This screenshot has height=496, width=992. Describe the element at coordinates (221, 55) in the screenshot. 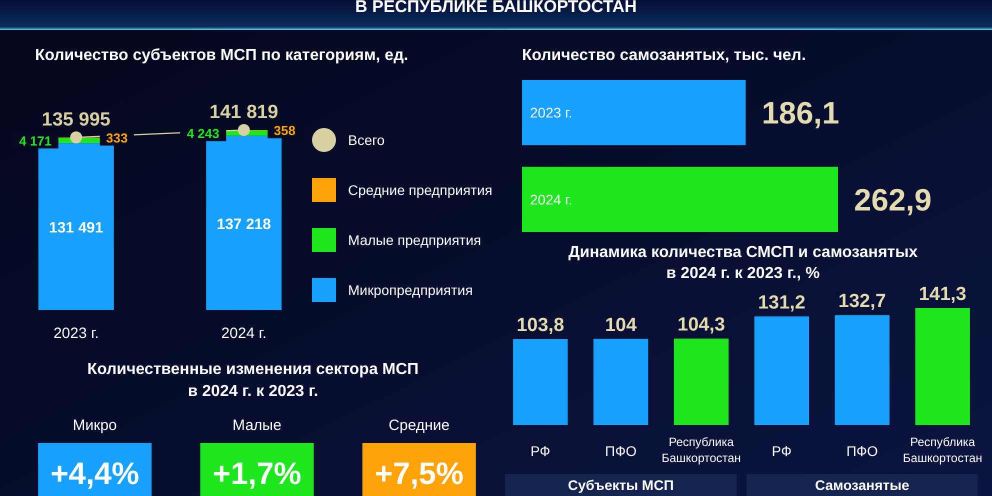

I see `text: Количество субъектов МСП по категориям, ед.` at that location.